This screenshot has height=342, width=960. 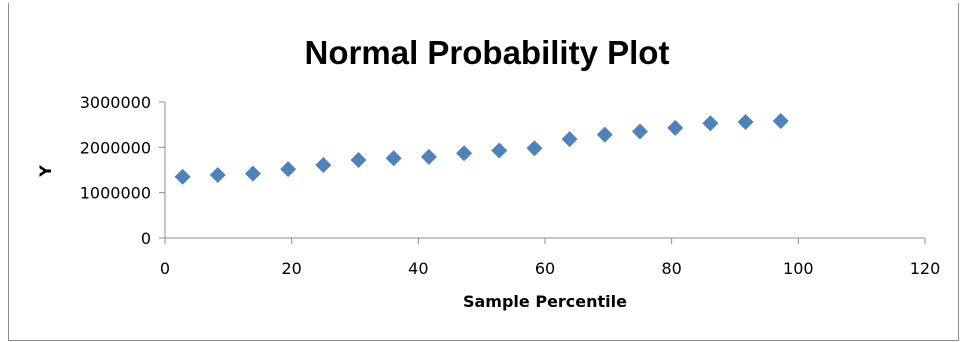 I want to click on y-tick-label: 0, so click(x=146, y=238).